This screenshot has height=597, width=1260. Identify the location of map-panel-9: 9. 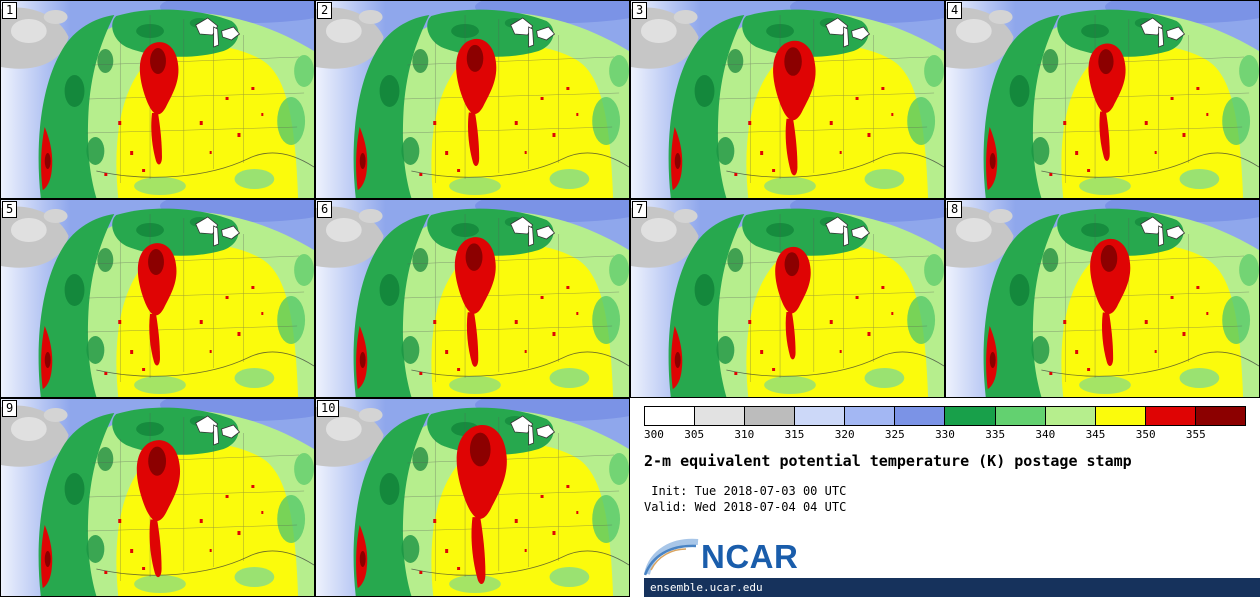
(157, 497).